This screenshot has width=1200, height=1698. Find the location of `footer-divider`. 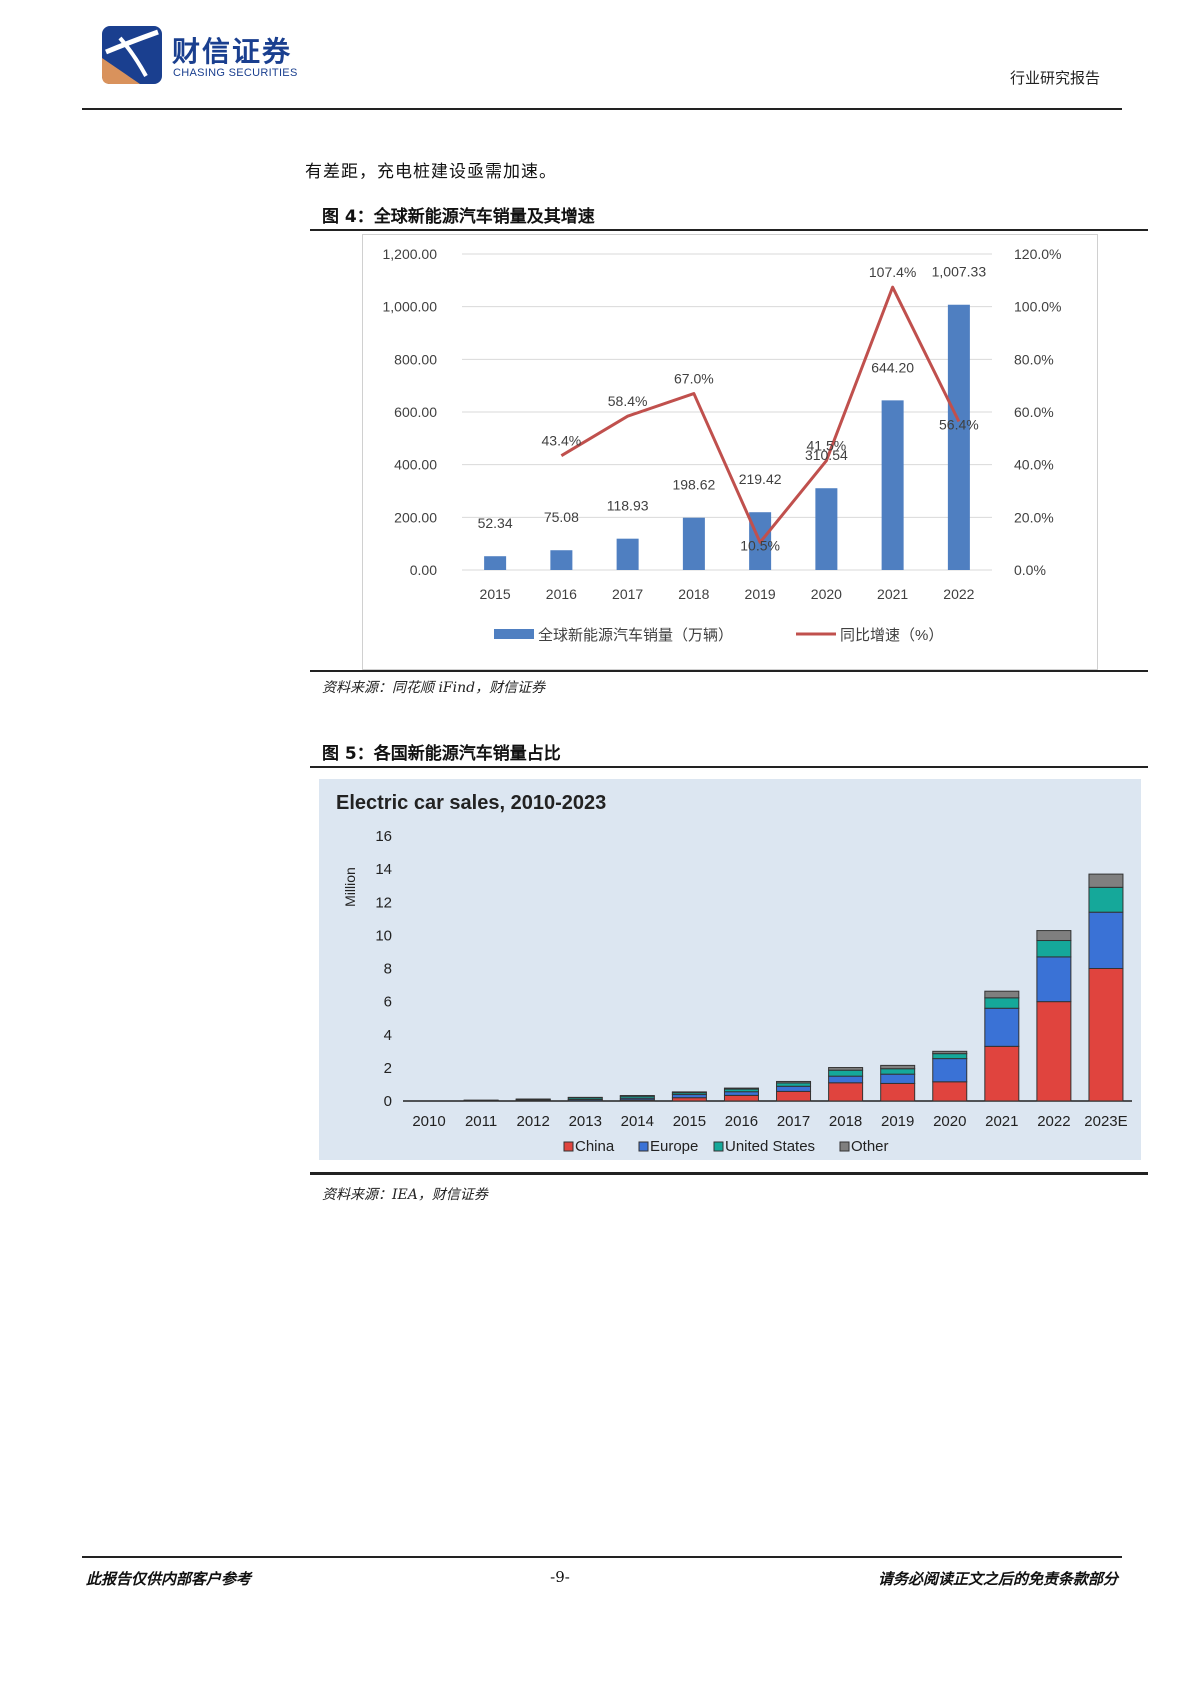

footer-divider is located at coordinates (602, 1557).